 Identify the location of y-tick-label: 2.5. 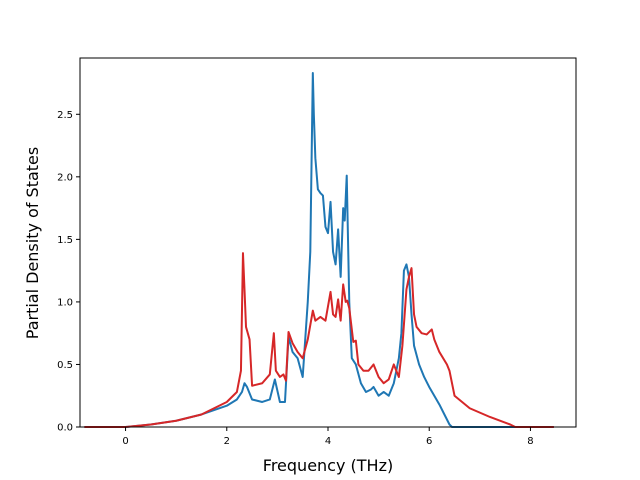
(65, 115).